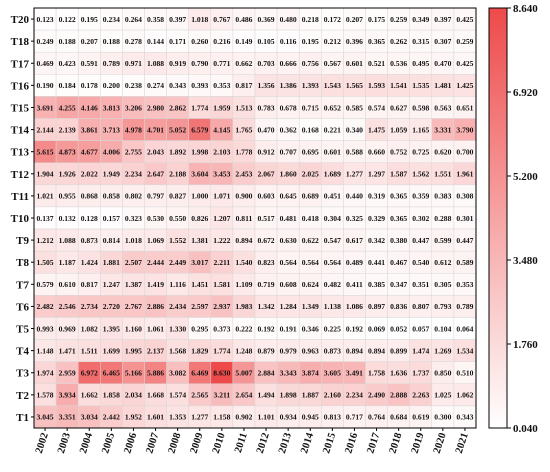  I want to click on cell-value-label: 0.489, so click(354, 262).